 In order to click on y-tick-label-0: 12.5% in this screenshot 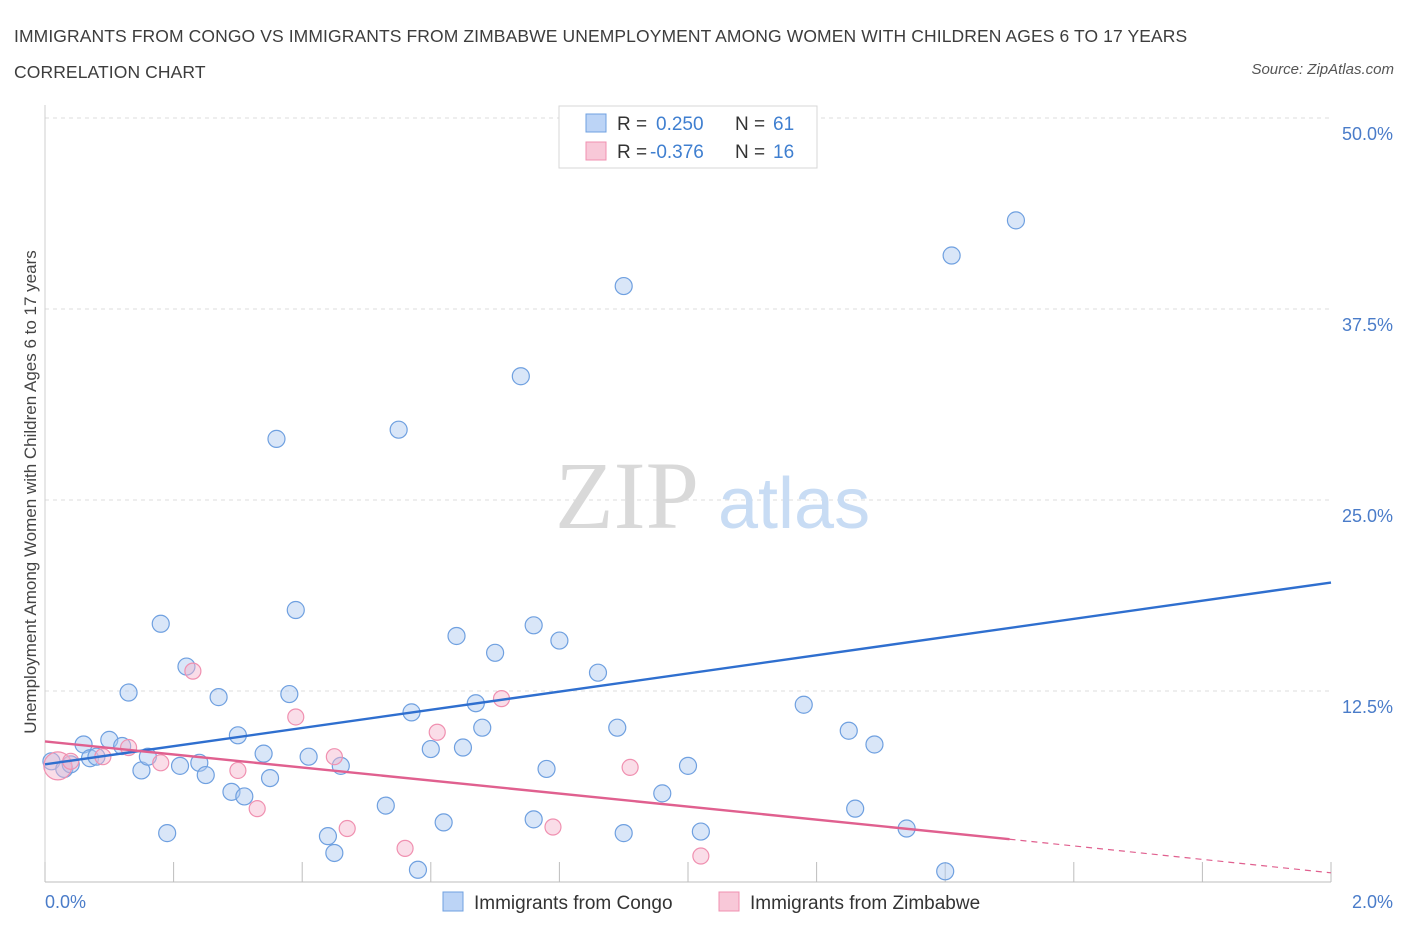, I will do `click(1367, 707)`.